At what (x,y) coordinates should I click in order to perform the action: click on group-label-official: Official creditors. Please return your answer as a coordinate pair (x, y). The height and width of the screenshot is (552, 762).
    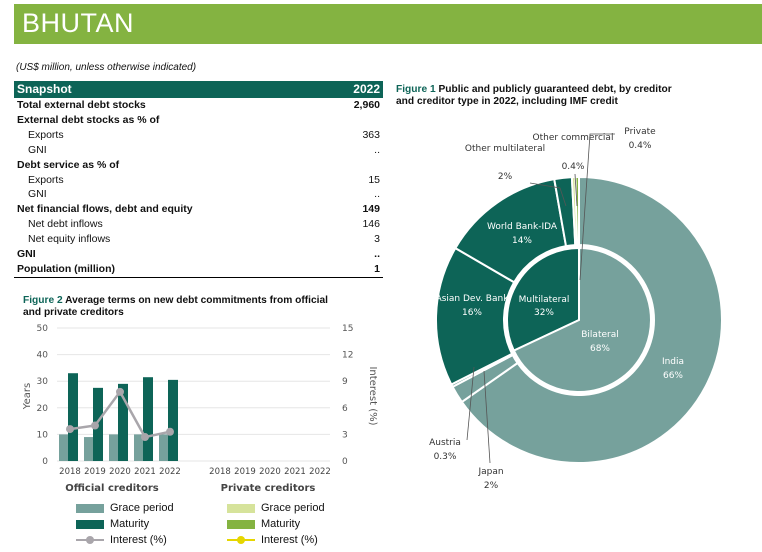
    Looking at the image, I should click on (111, 488).